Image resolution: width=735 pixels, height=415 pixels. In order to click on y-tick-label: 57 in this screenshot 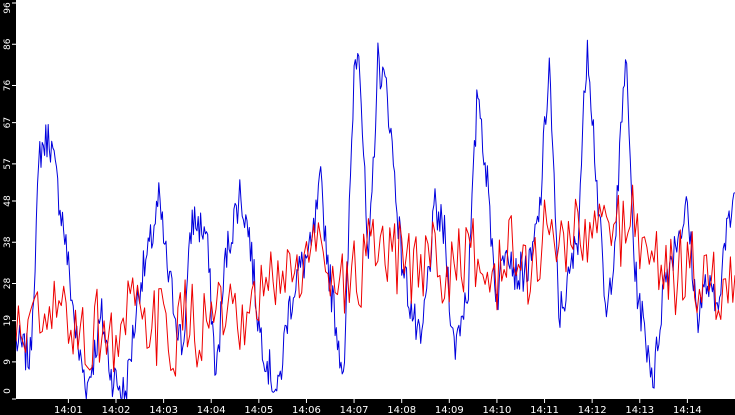, I will do `click(8, 163)`.